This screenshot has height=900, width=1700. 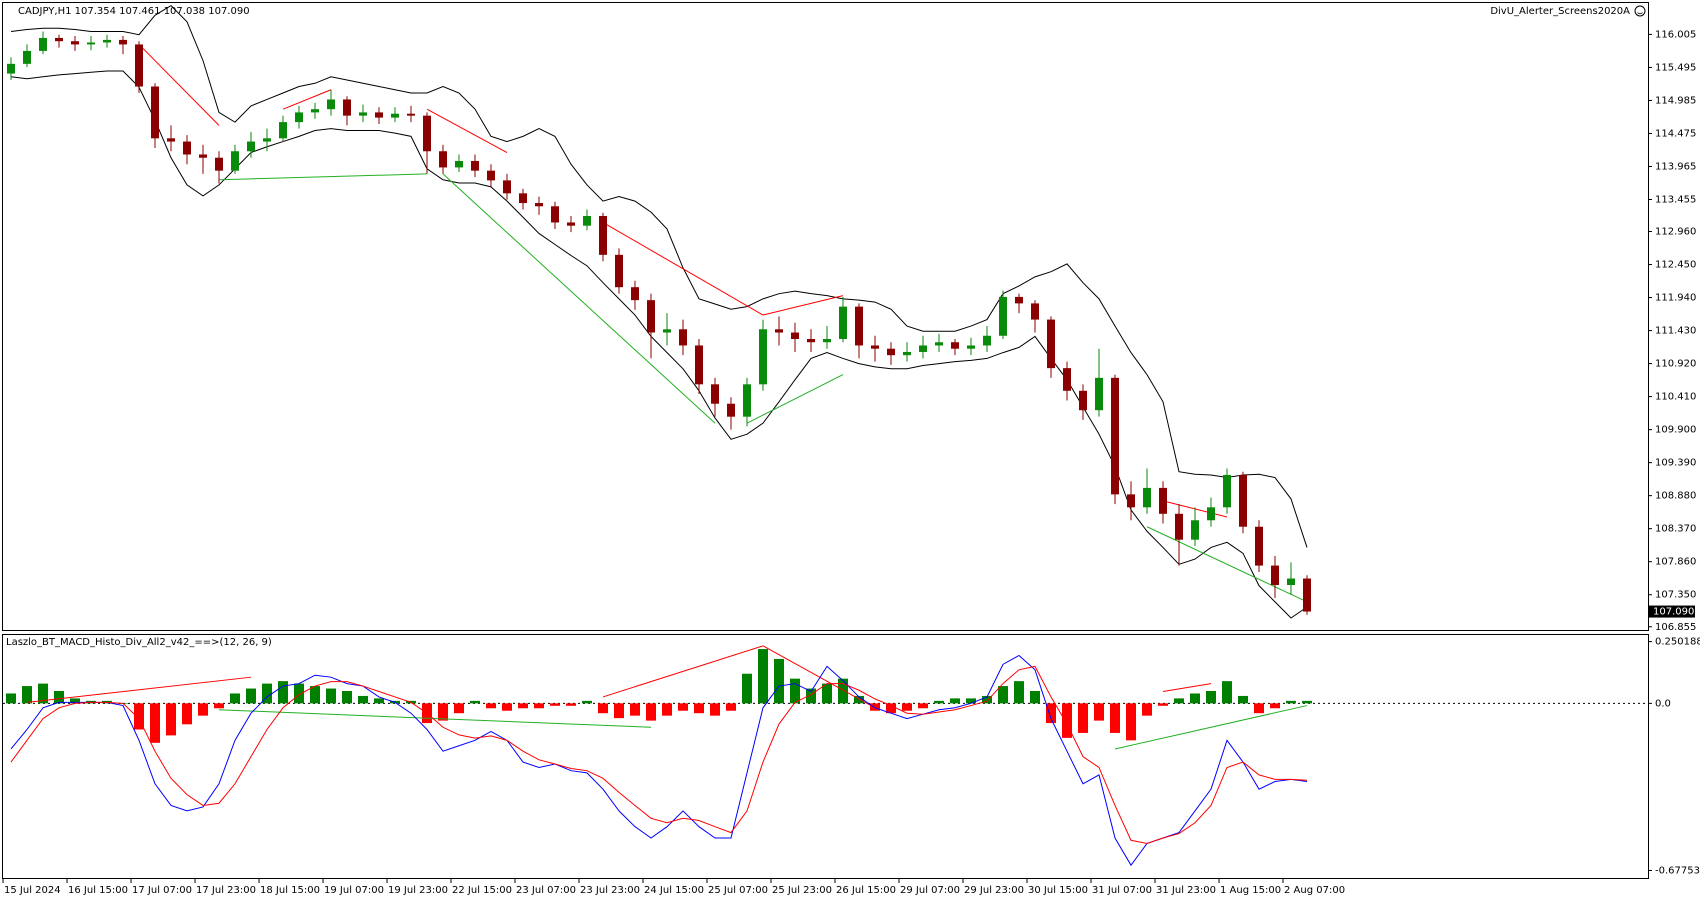 I want to click on y-tick-label: 106.855, so click(x=1675, y=627).